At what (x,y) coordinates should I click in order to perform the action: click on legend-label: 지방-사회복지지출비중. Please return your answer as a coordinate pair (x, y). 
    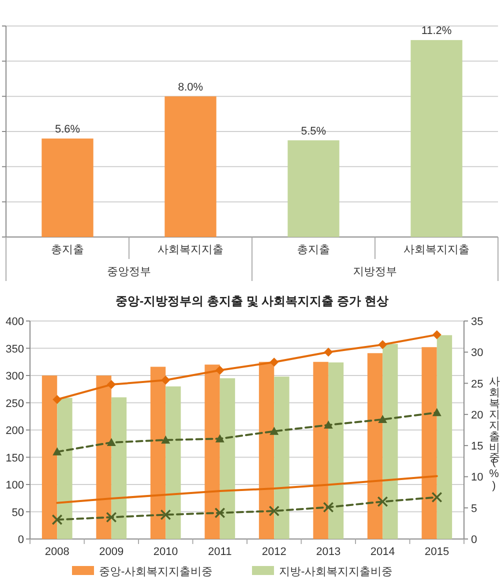
    Looking at the image, I should click on (336, 572).